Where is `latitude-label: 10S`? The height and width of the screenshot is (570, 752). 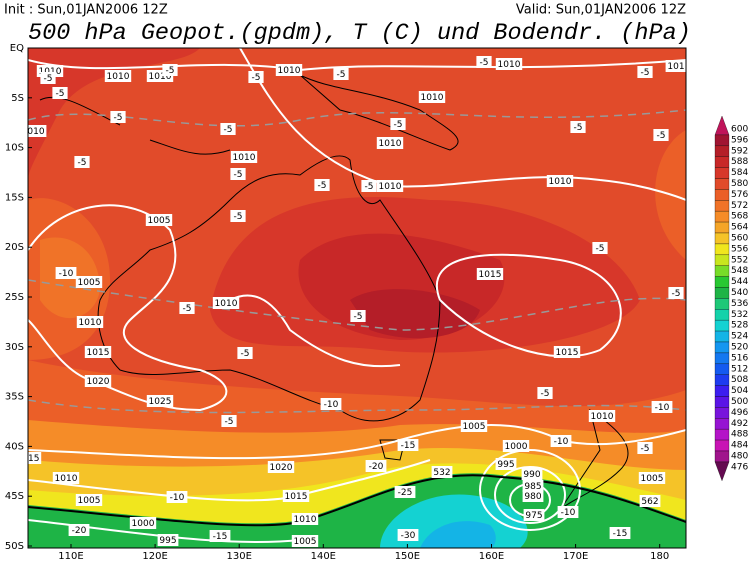 latitude-label: 10S is located at coordinates (14, 148).